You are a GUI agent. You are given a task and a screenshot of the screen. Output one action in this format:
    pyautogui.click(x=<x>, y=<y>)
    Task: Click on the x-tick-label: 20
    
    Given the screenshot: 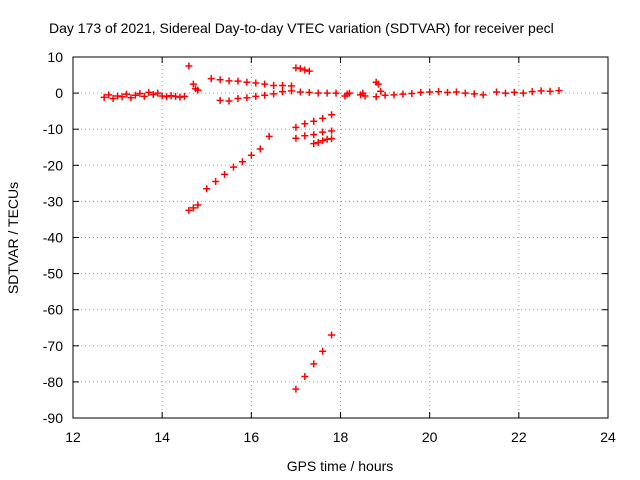 What is the action you would take?
    pyautogui.click(x=430, y=437)
    